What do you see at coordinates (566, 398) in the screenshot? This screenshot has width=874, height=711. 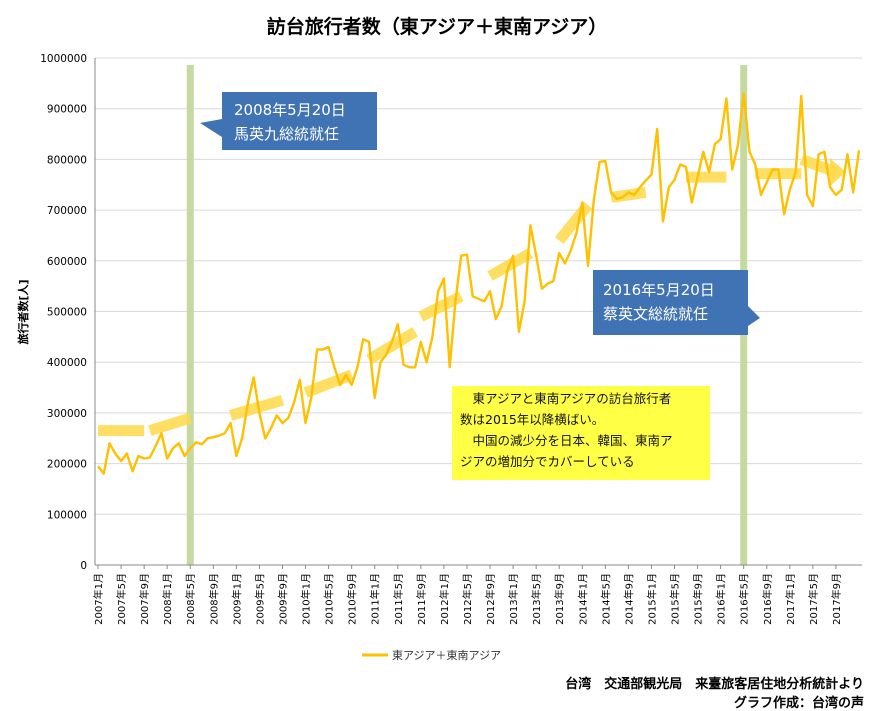 I see `note-line: 東アジアと東南アジアの訪台旅行者` at bounding box center [566, 398].